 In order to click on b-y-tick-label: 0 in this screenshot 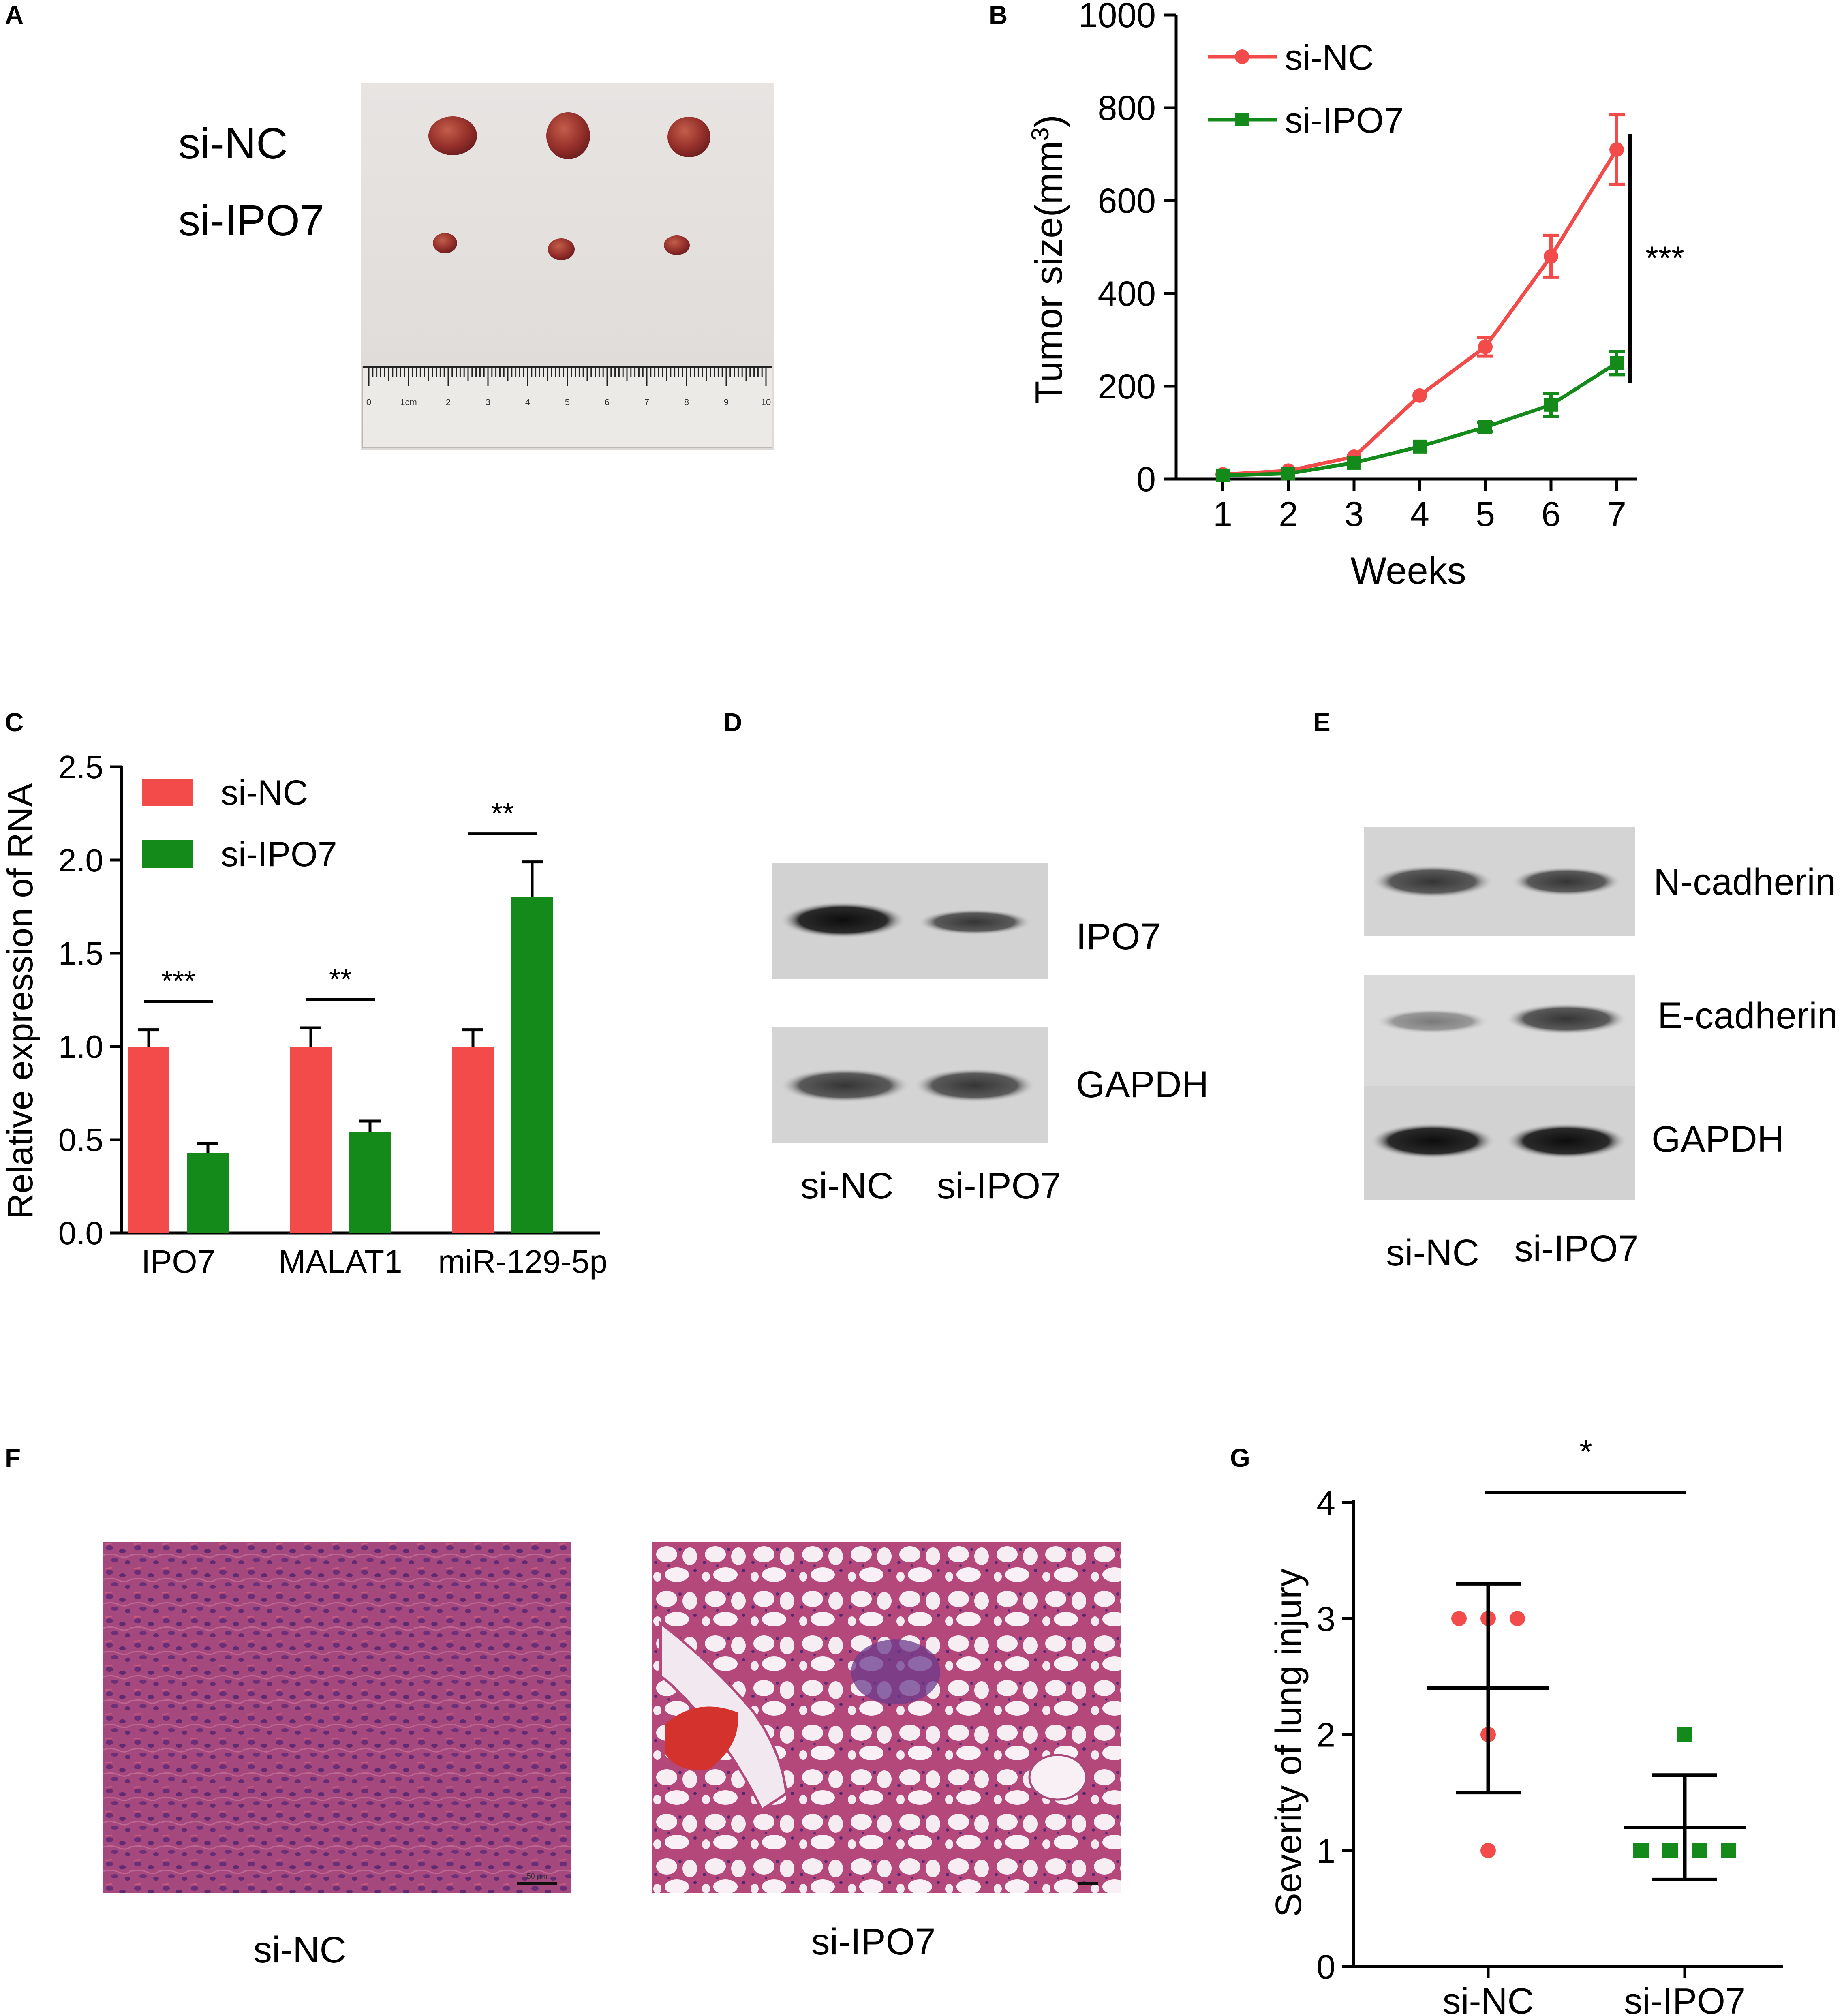, I will do `click(1146, 479)`.